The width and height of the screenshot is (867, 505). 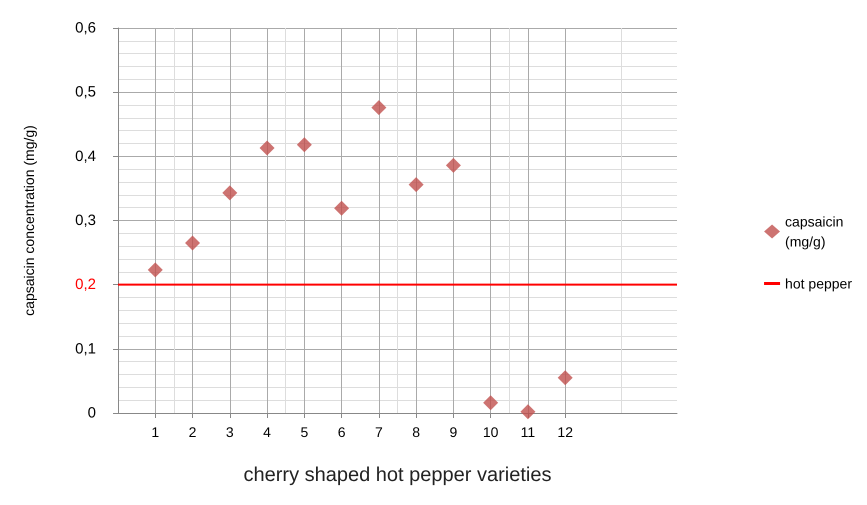 What do you see at coordinates (814, 232) in the screenshot?
I see `legend-label: capsaicin (mg/g)` at bounding box center [814, 232].